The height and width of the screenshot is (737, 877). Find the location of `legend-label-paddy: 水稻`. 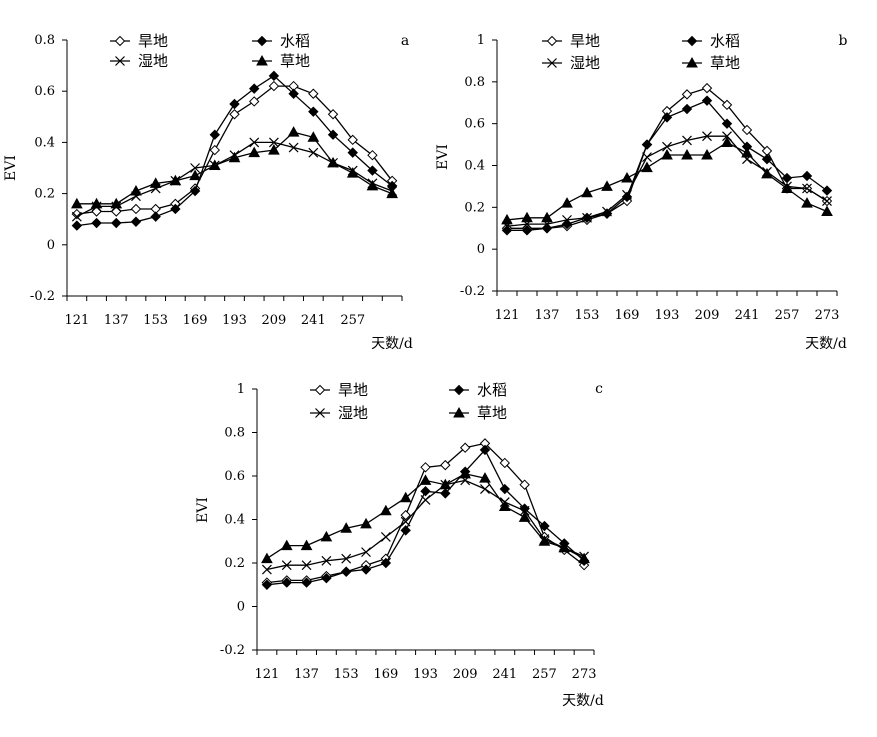

legend-label-paddy: 水稻 is located at coordinates (492, 390).